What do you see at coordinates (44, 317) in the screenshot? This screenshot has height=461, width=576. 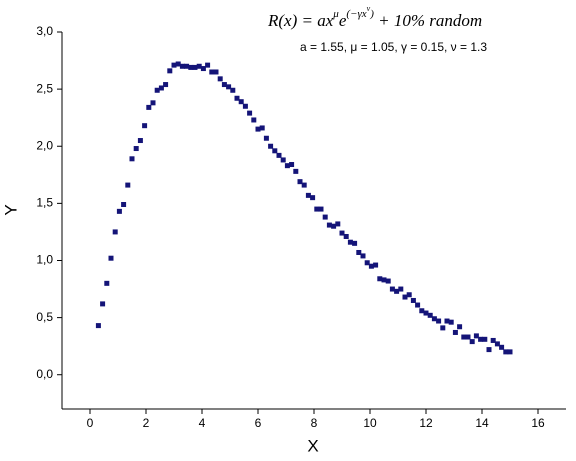 I see `y-tick-label: 0,5` at bounding box center [44, 317].